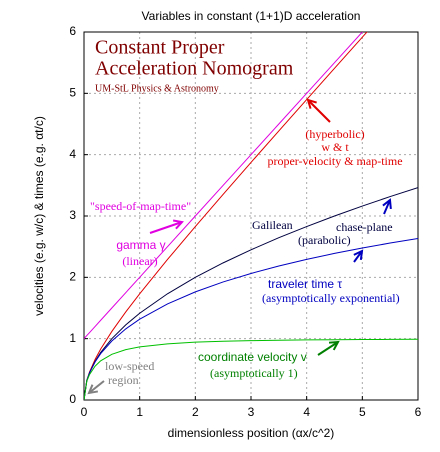 This screenshot has width=440, height=452. Describe the element at coordinates (157, 88) in the screenshot. I see `annotation: UM-StL Physics & Astronomy` at that location.